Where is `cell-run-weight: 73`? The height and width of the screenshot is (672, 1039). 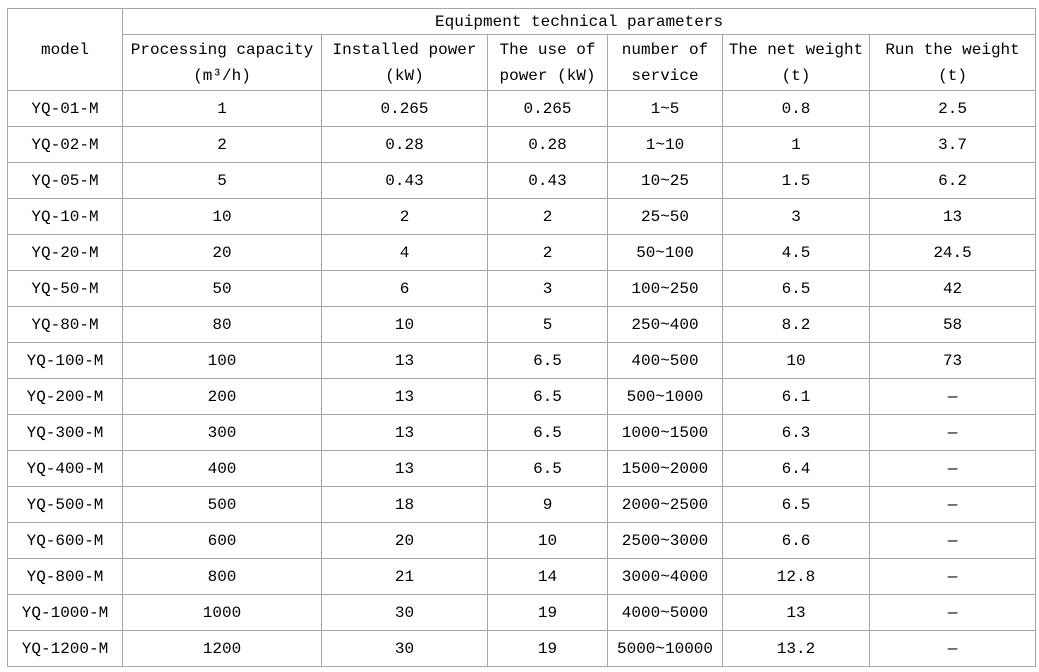 cell-run-weight: 73 is located at coordinates (952, 360).